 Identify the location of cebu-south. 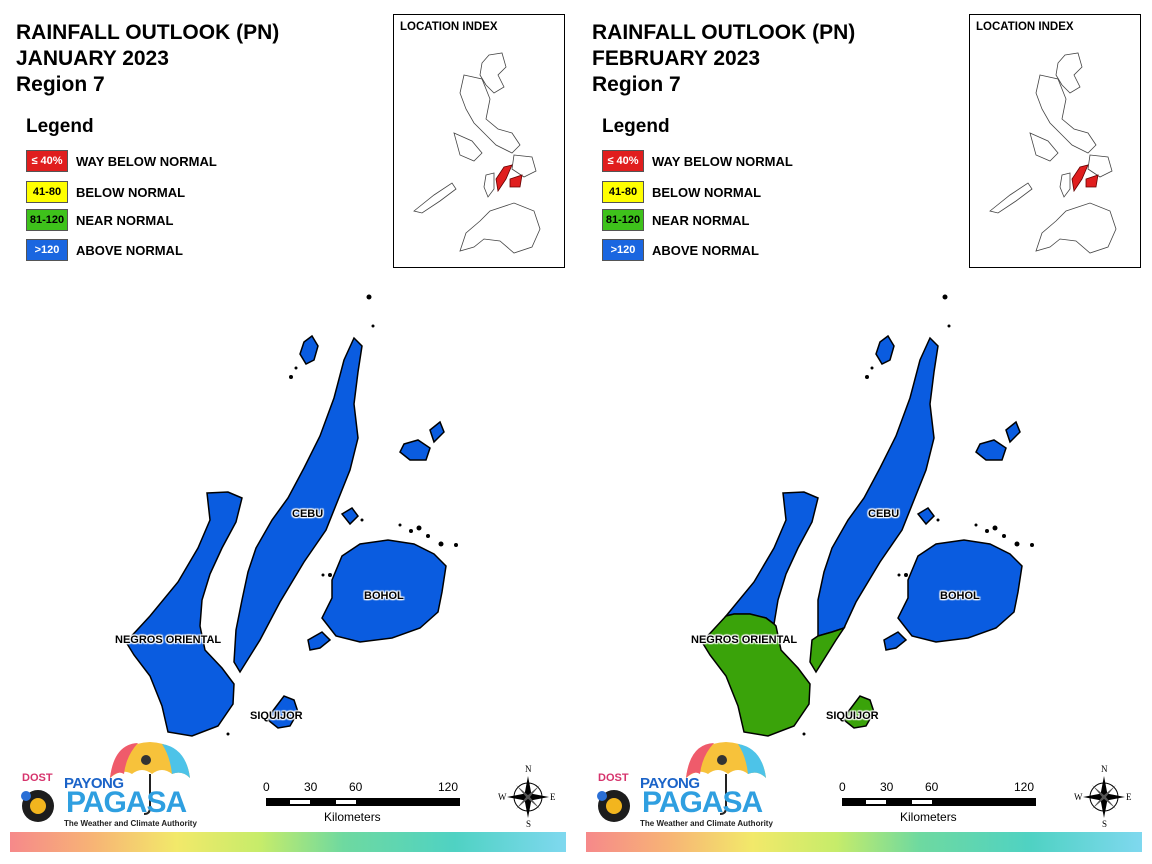
(827, 650).